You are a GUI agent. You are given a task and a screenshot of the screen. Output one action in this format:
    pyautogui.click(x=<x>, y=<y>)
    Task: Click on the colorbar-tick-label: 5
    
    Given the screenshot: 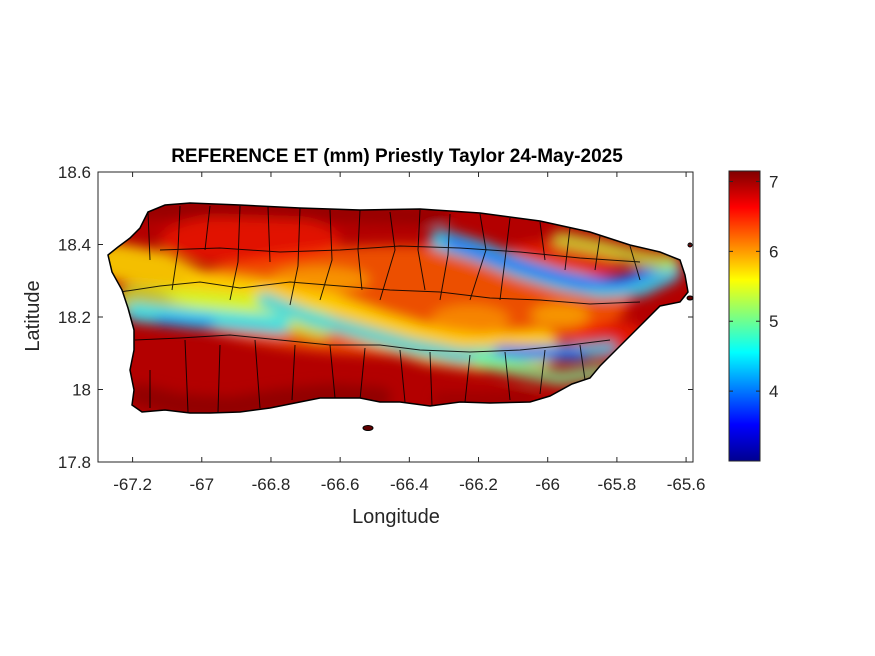 What is the action you would take?
    pyautogui.click(x=773, y=321)
    